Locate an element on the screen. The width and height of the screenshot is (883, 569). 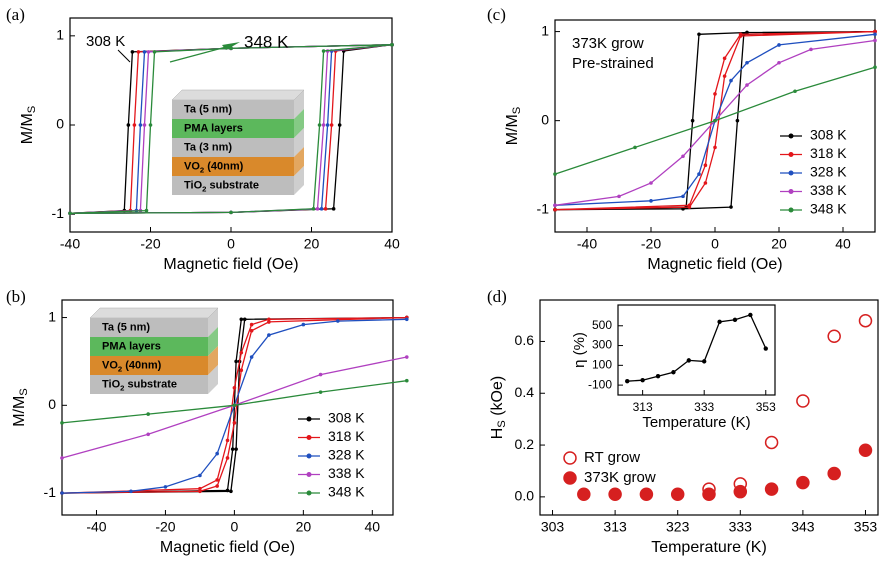
y-axis-label-part: (kOe) is located at coordinates (497, 398).